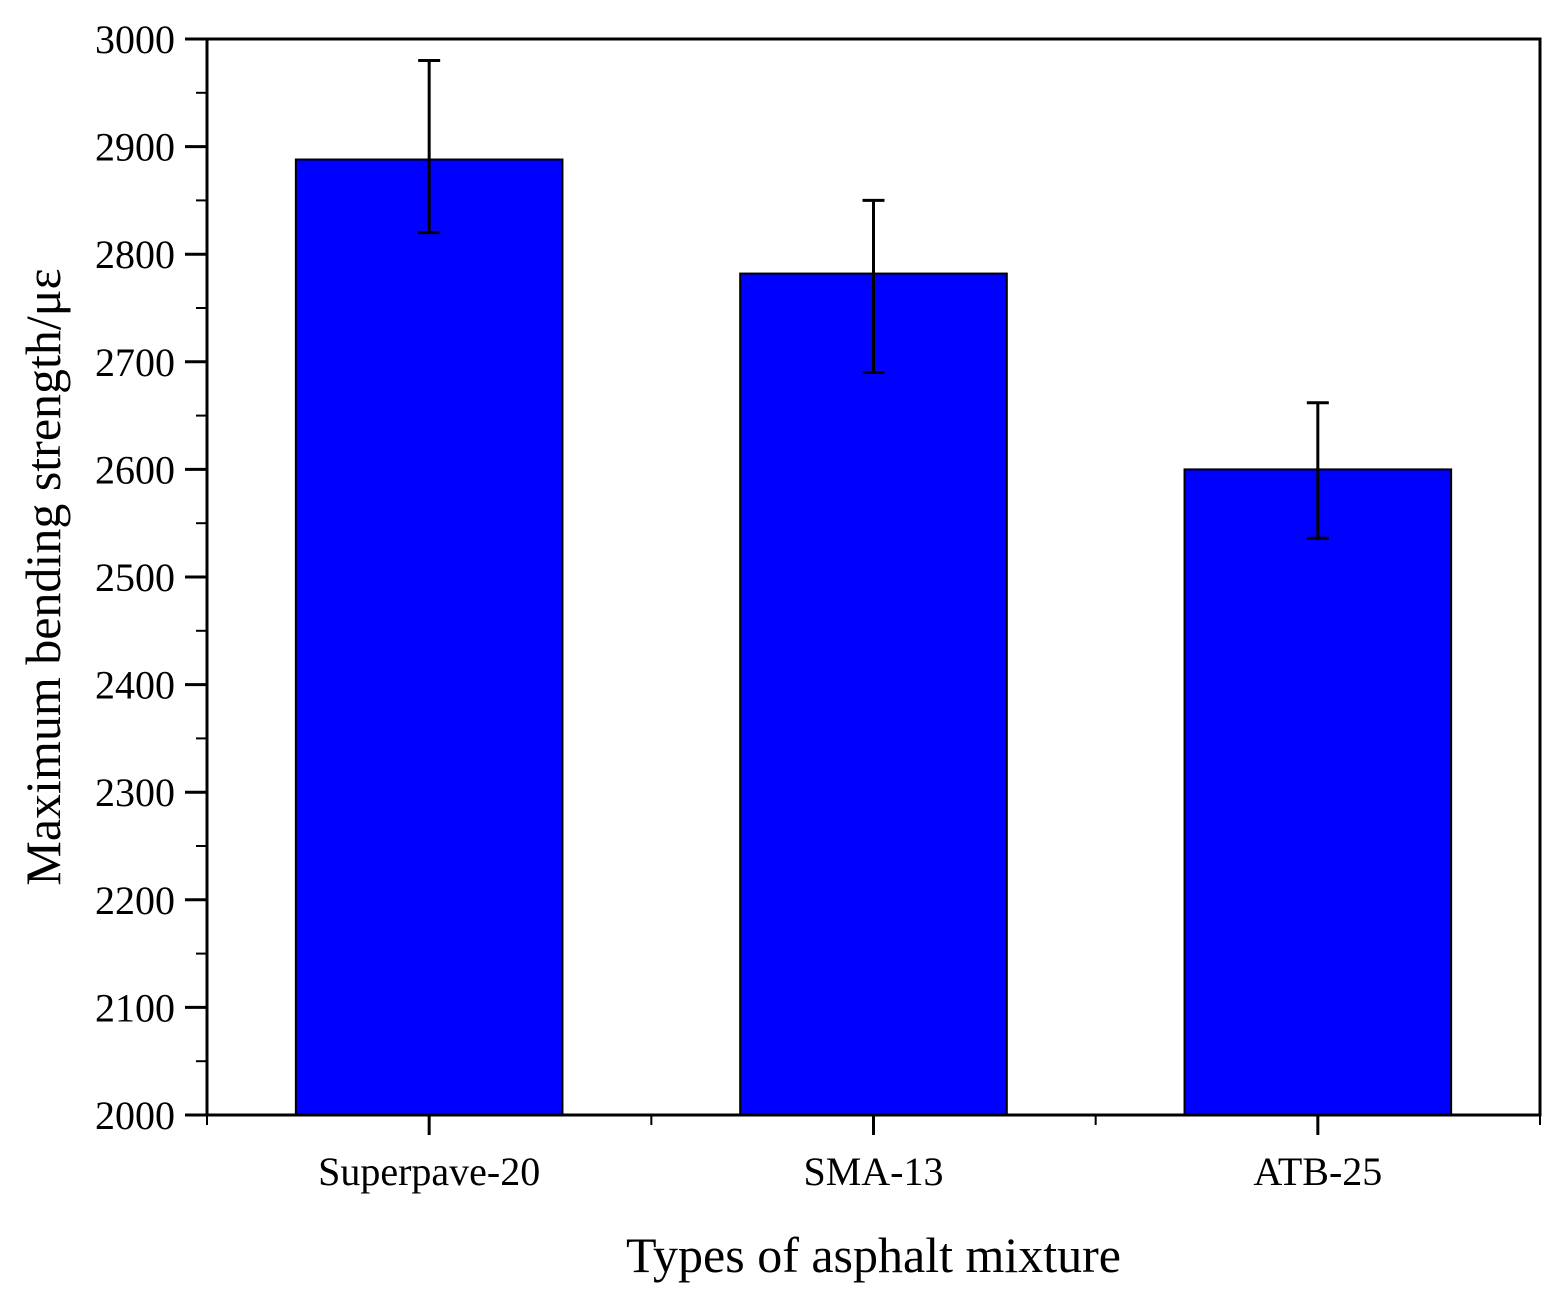  Describe the element at coordinates (135, 469) in the screenshot. I see `y-tick-label: 2600` at that location.